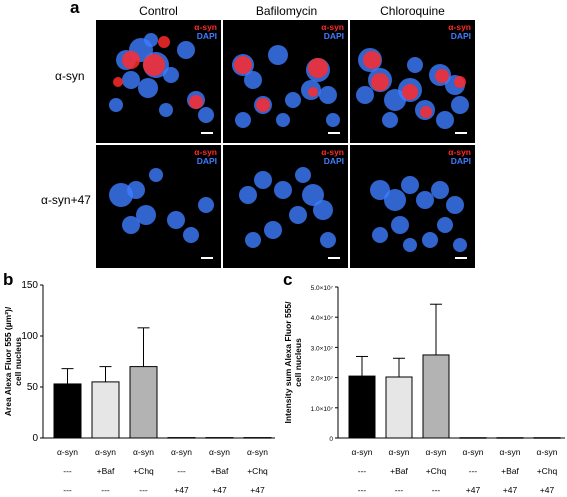 The image size is (567, 497). Describe the element at coordinates (412, 11) in the screenshot. I see `column-label-chloroquine: Chloroquine` at that location.